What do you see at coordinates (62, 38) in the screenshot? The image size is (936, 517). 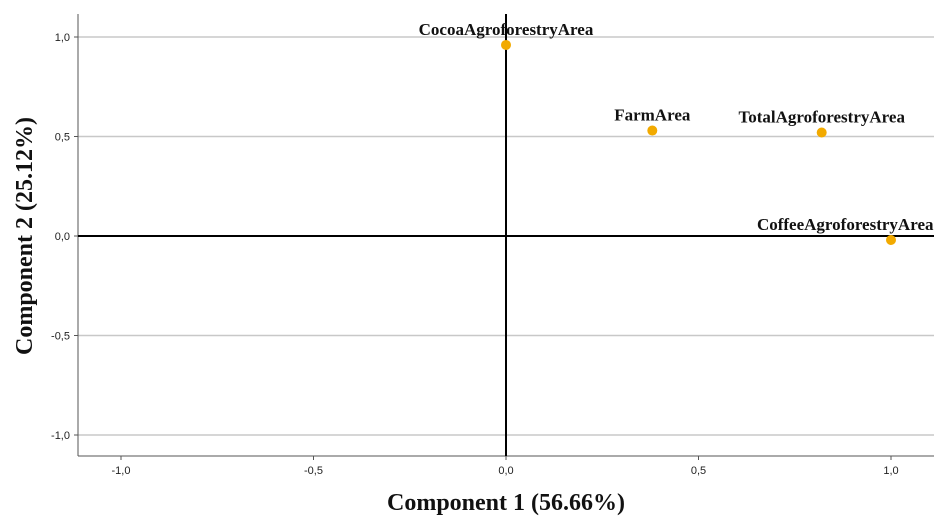 I see `y-tick-label: 1,0` at bounding box center [62, 38].